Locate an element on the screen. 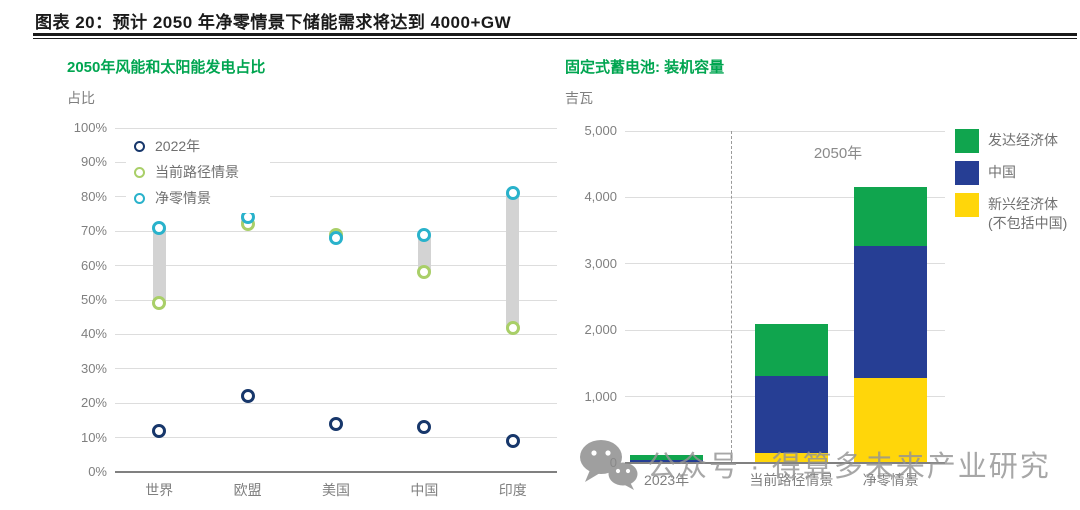 Image resolution: width=1080 pixels, height=510 pixels. y-tick-label: 1,000 is located at coordinates (600, 396).